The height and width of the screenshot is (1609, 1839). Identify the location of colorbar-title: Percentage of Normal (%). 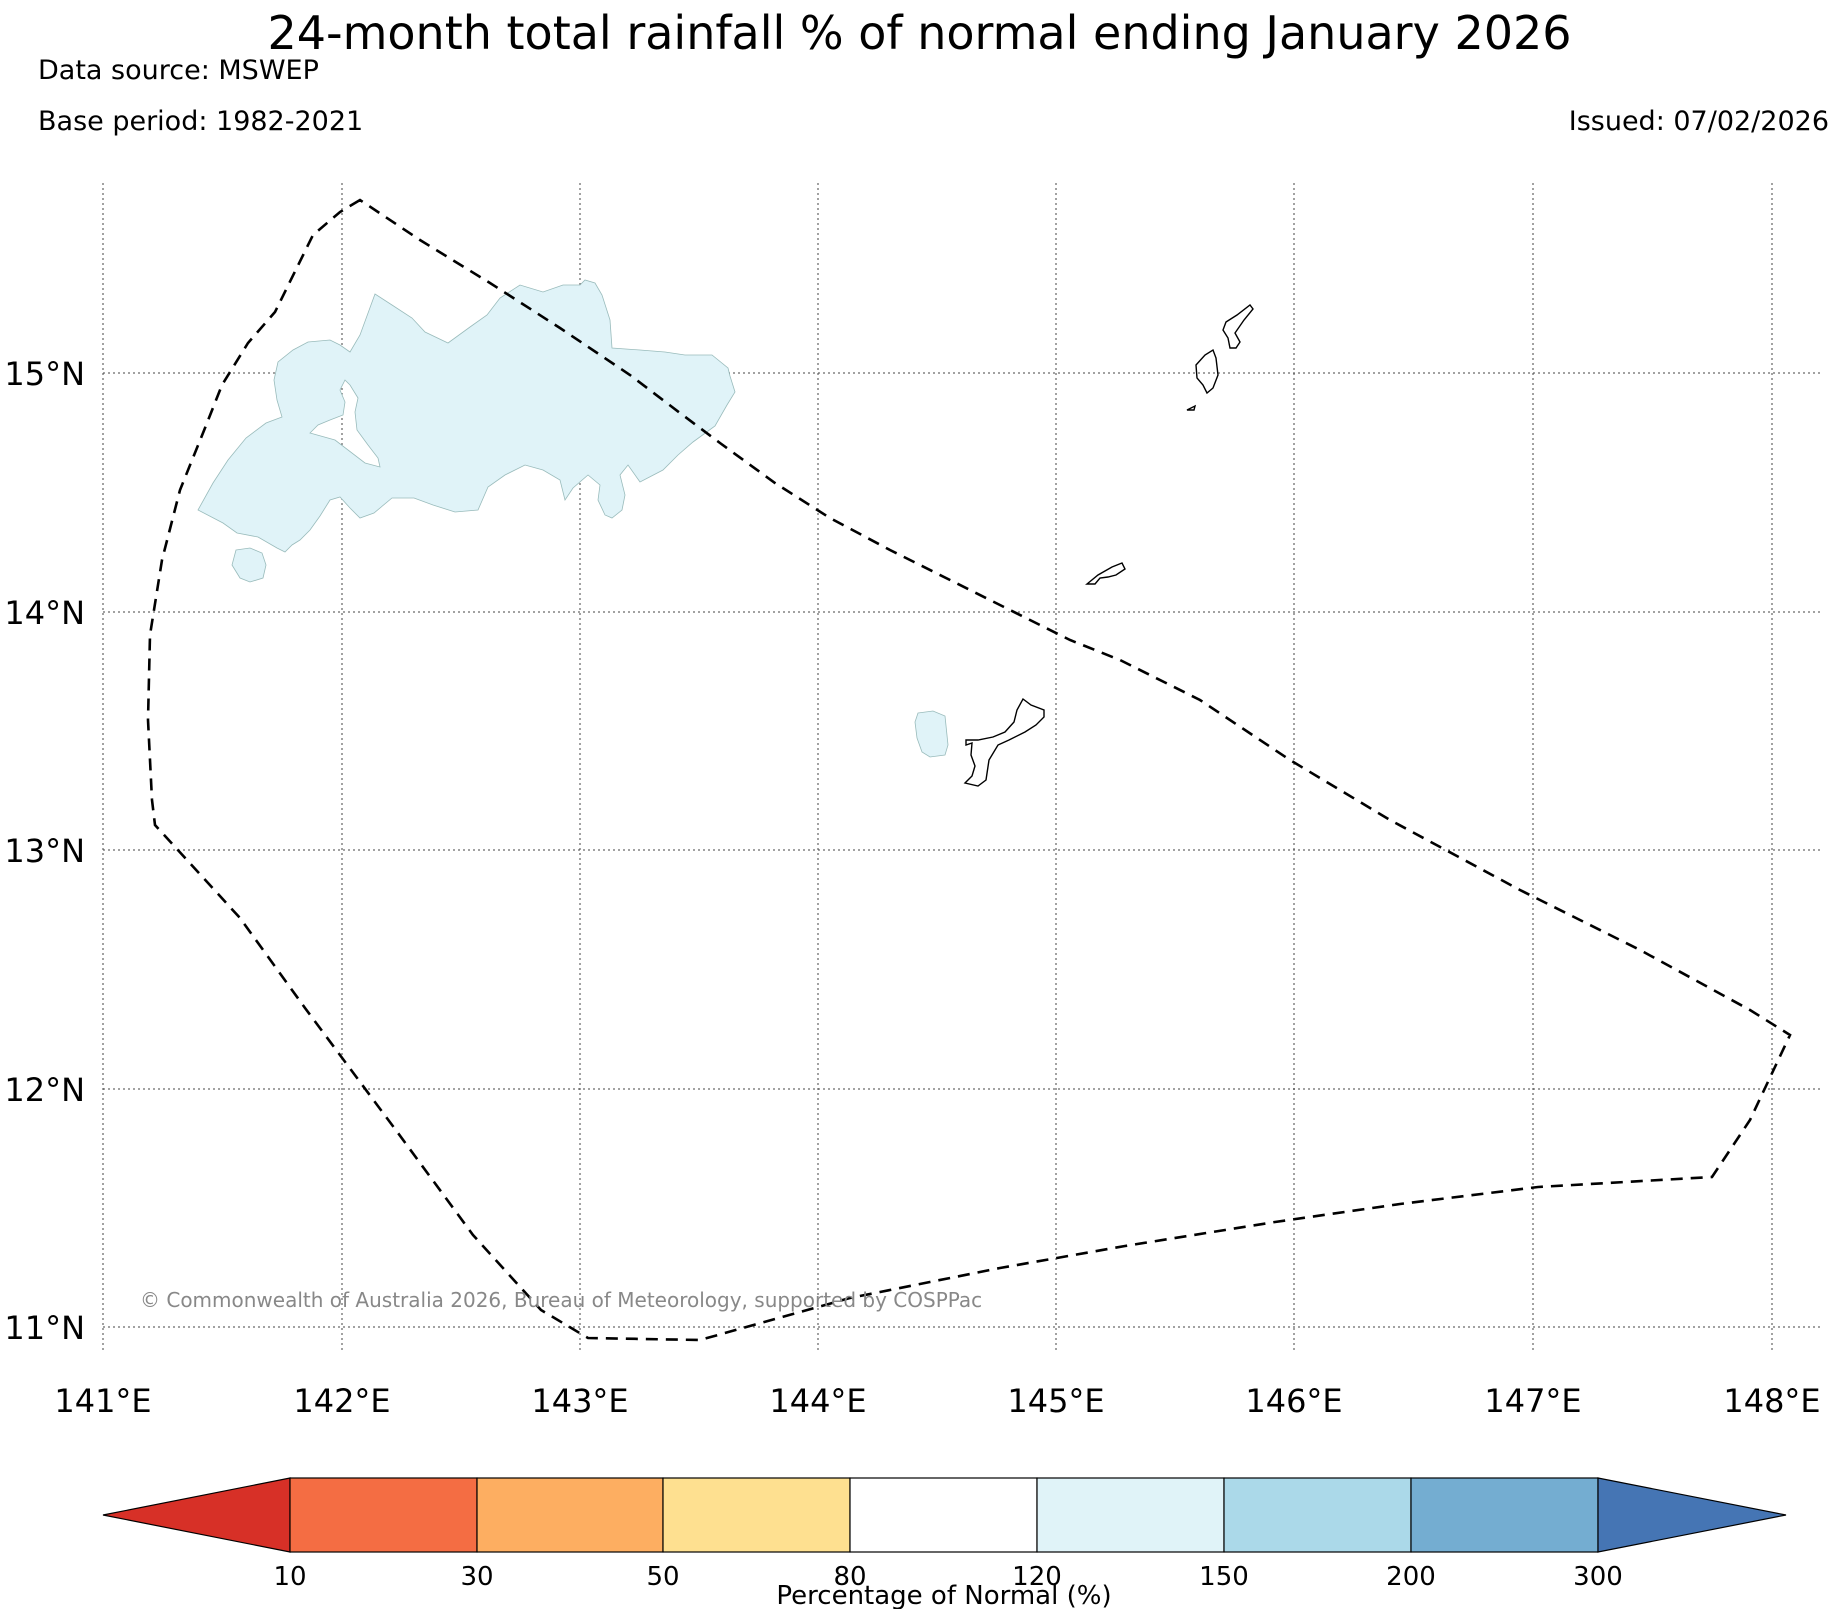
(943, 1595).